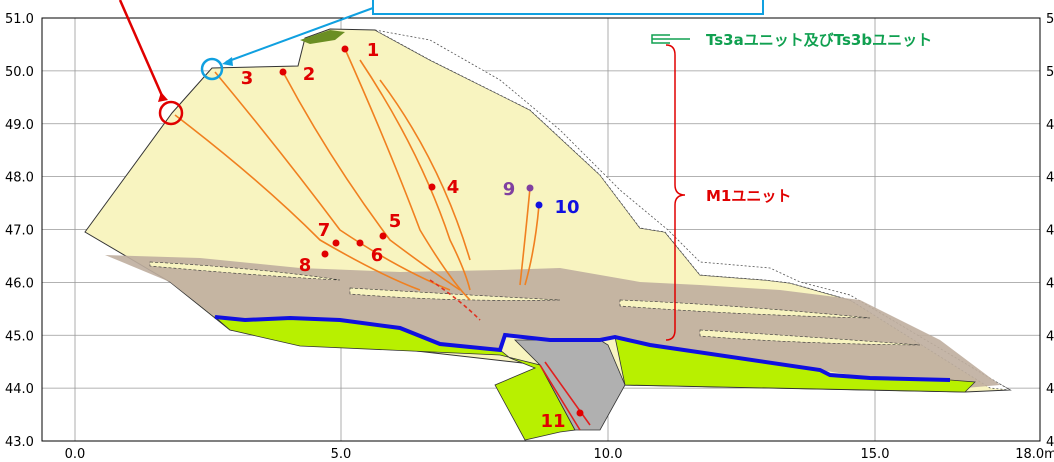 Image resolution: width=1054 pixels, height=462 pixels. Describe the element at coordinates (75, 454) in the screenshot. I see `x-label: 0.0` at that location.